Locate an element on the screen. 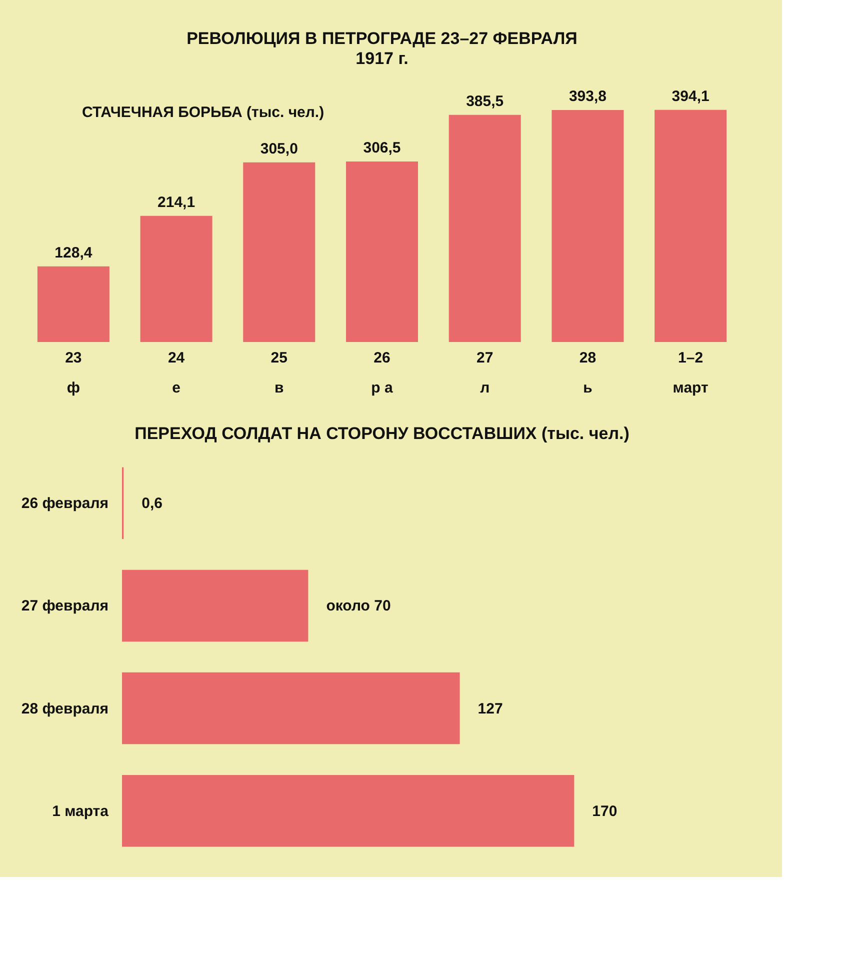 The height and width of the screenshot is (976, 844). data-label: 305,0 is located at coordinates (279, 149).